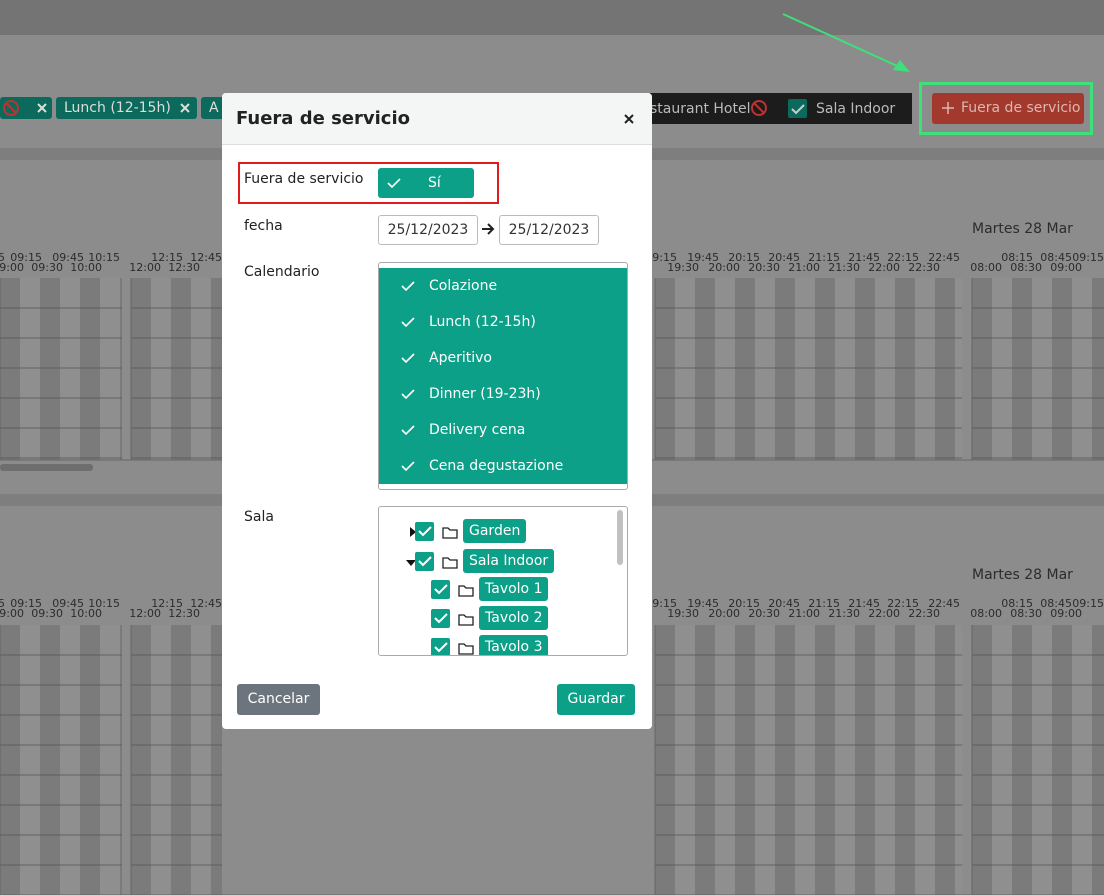 Image resolution: width=1104 pixels, height=895 pixels. Describe the element at coordinates (214, 108) in the screenshot. I see `chip-label: A` at that location.